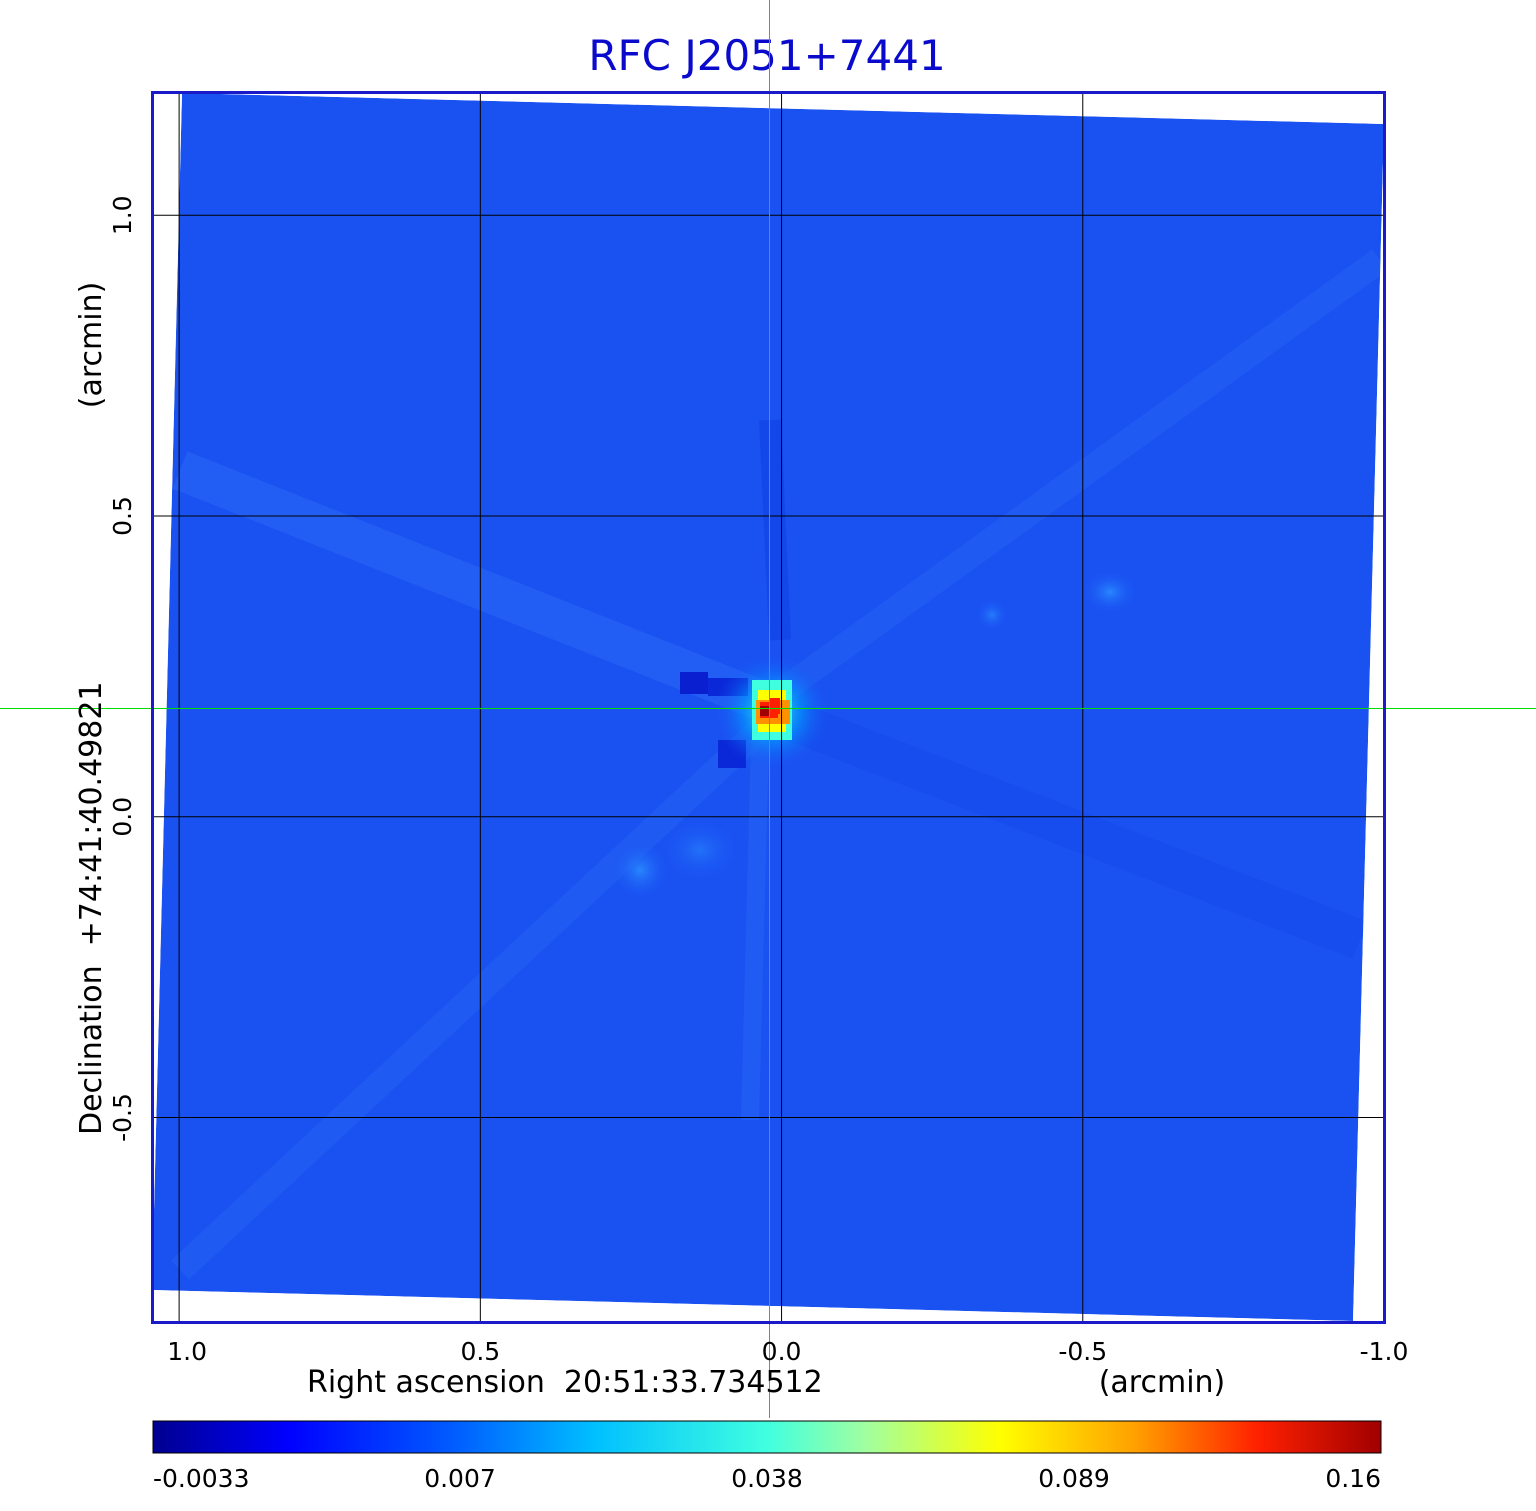 The width and height of the screenshot is (1536, 1511). What do you see at coordinates (122, 215) in the screenshot?
I see `y-tick-label: 1.0` at bounding box center [122, 215].